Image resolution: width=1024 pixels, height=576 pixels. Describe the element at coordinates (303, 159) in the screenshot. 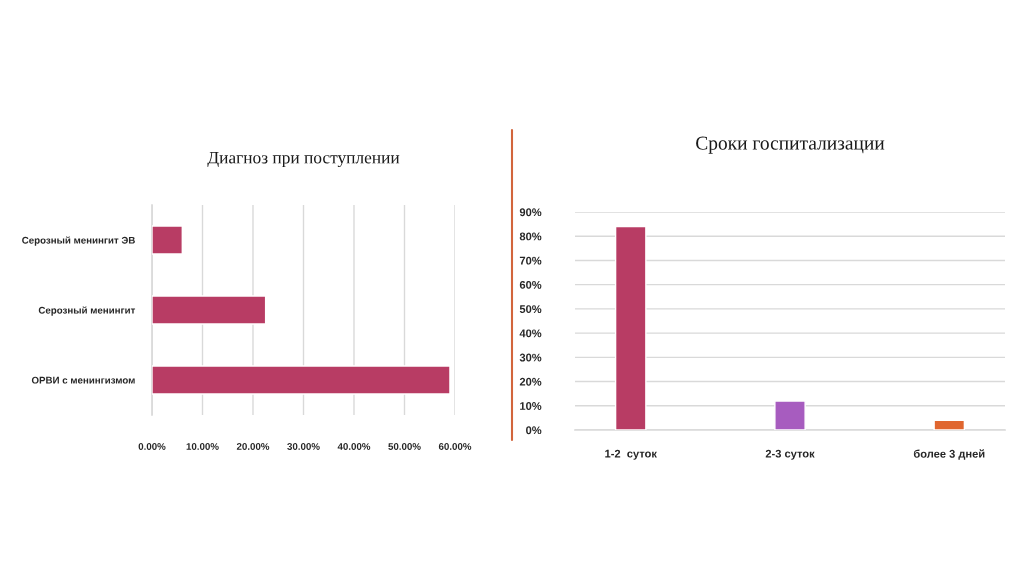

I see `chart-title: Диагноз при поступлении` at that location.